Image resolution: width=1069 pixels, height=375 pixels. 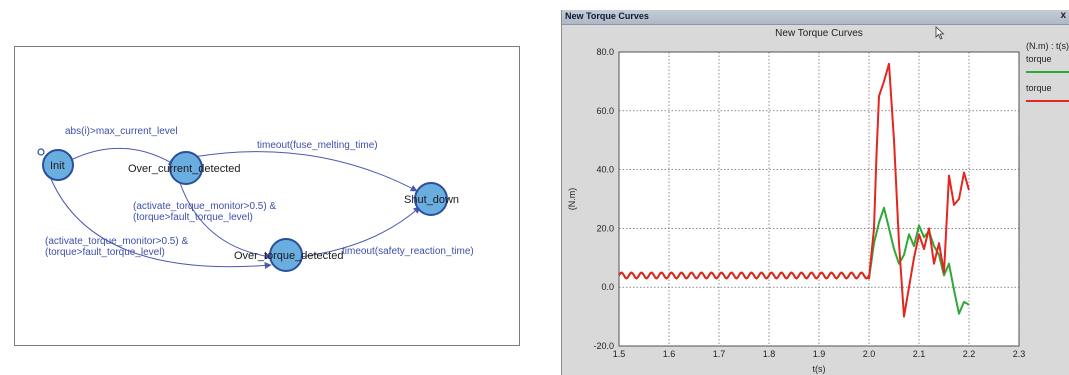 I want to click on window-titlebar: New Torque Curves x, so click(x=815, y=17).